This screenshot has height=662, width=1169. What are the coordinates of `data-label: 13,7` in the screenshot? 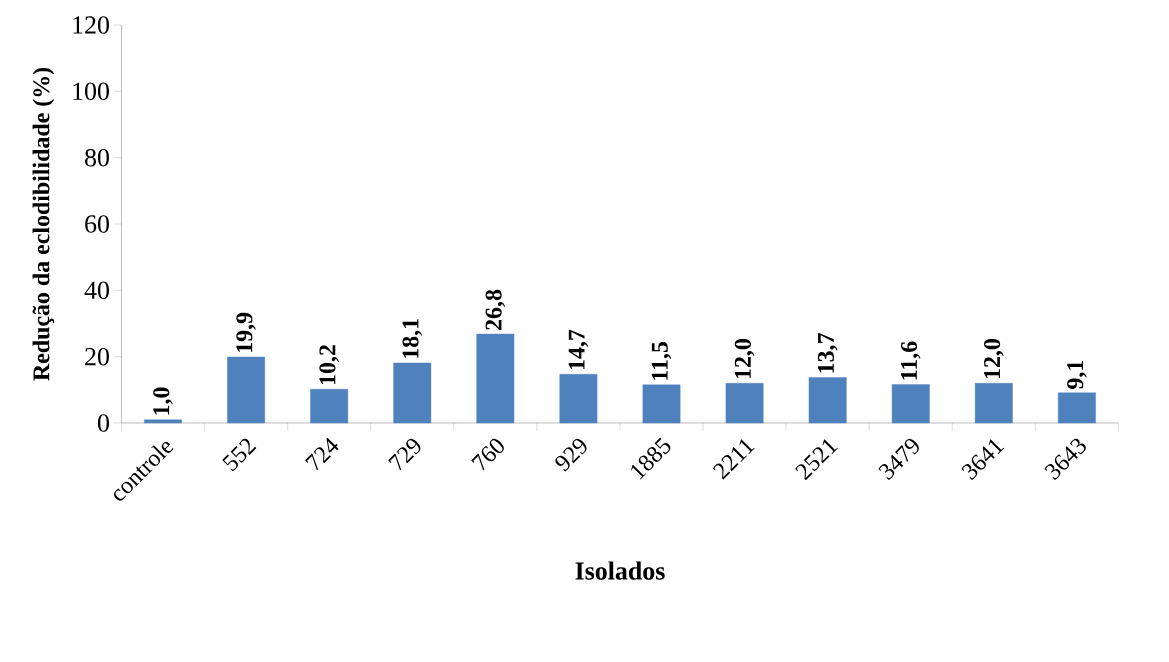 It's located at (827, 353).